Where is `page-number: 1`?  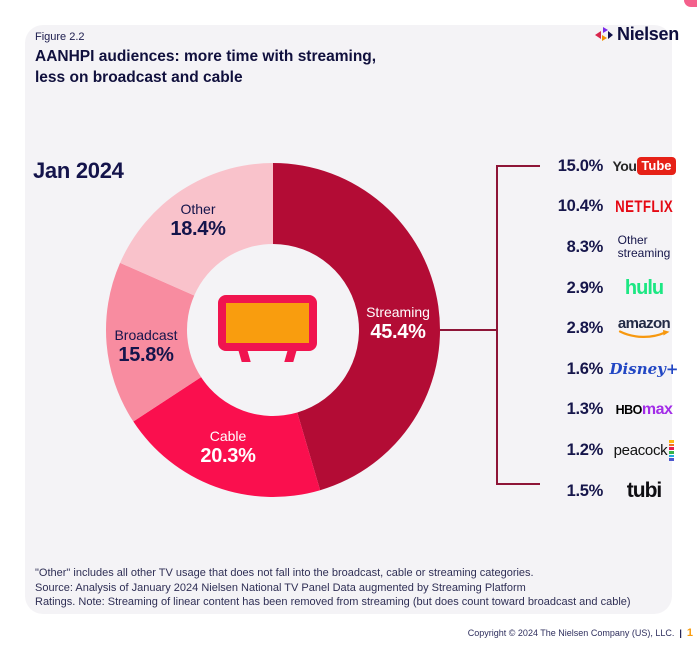 page-number: 1 is located at coordinates (689, 633).